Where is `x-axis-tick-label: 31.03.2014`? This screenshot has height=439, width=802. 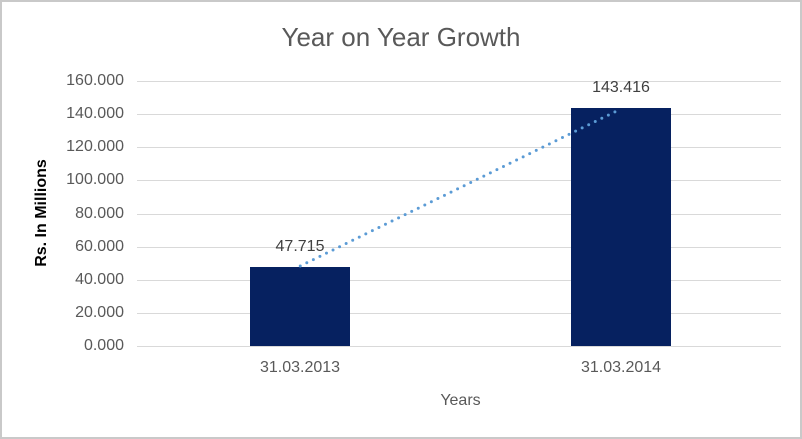 x-axis-tick-label: 31.03.2014 is located at coordinates (621, 367).